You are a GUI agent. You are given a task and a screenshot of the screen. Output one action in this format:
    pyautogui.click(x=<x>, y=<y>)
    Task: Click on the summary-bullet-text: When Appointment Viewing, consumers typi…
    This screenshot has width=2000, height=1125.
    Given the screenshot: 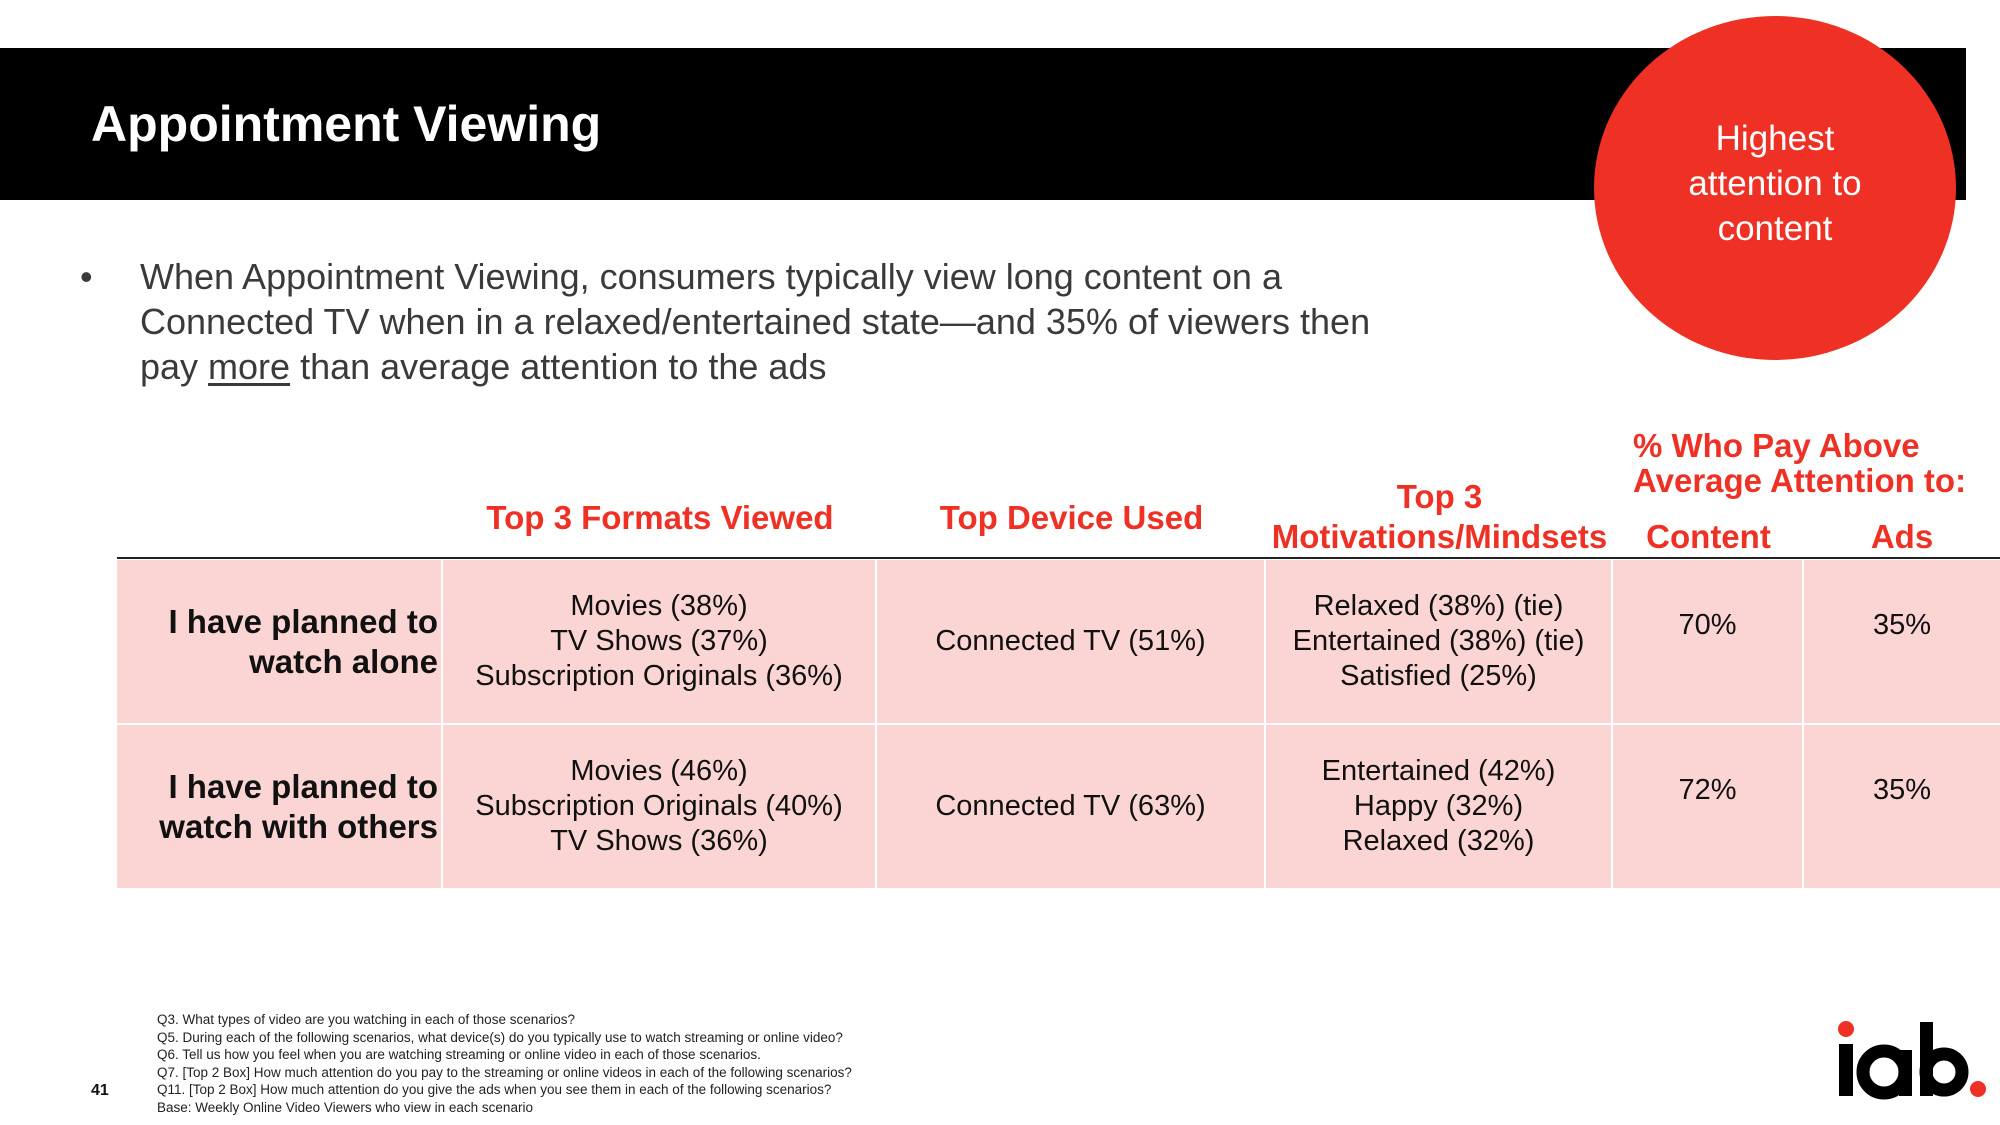 What is the action you would take?
    pyautogui.click(x=760, y=321)
    